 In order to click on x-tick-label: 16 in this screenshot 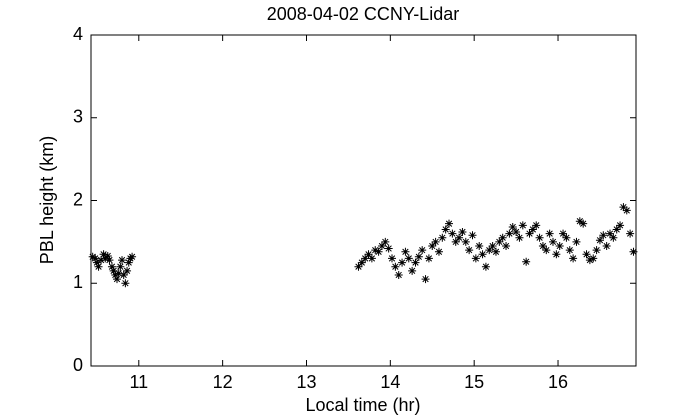, I will do `click(558, 382)`.